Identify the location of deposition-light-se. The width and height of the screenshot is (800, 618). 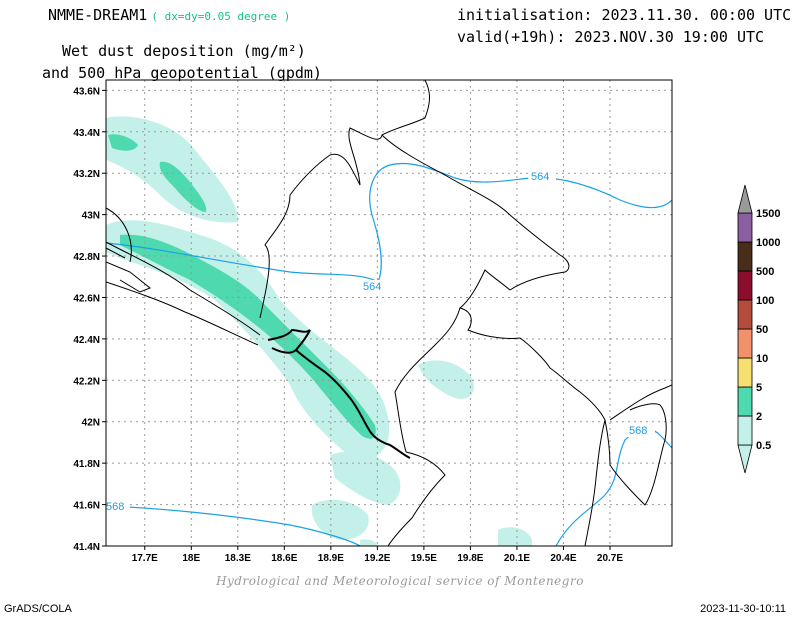
(515, 536).